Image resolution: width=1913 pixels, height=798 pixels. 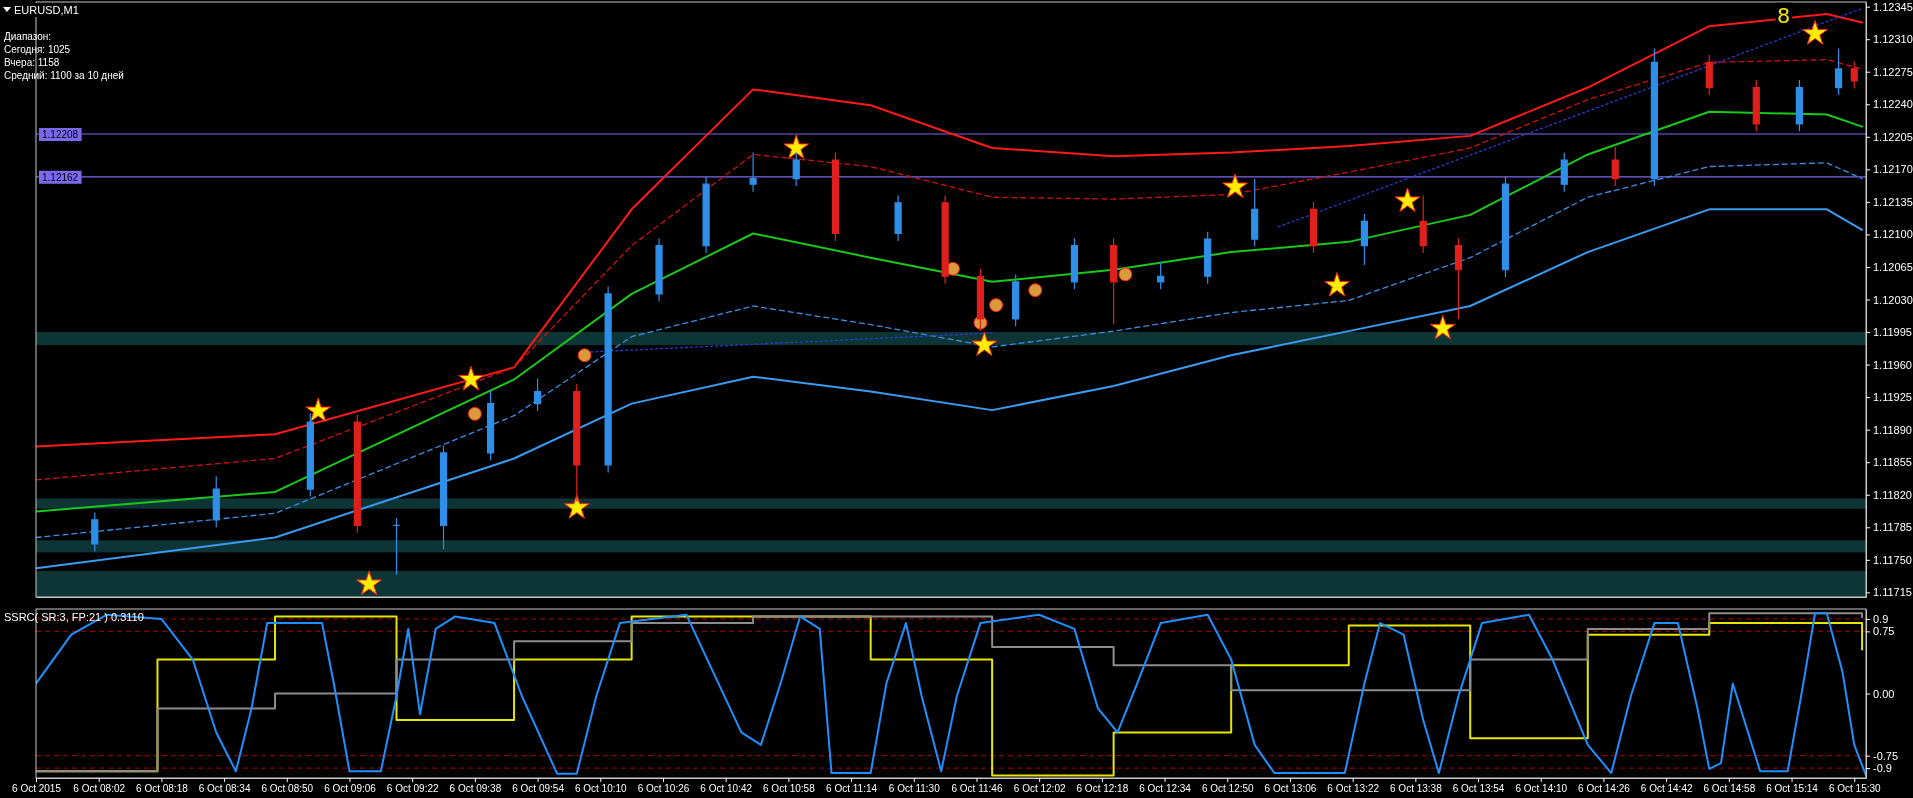 What do you see at coordinates (1892, 527) in the screenshot?
I see `y-tick-label: 1.11785` at bounding box center [1892, 527].